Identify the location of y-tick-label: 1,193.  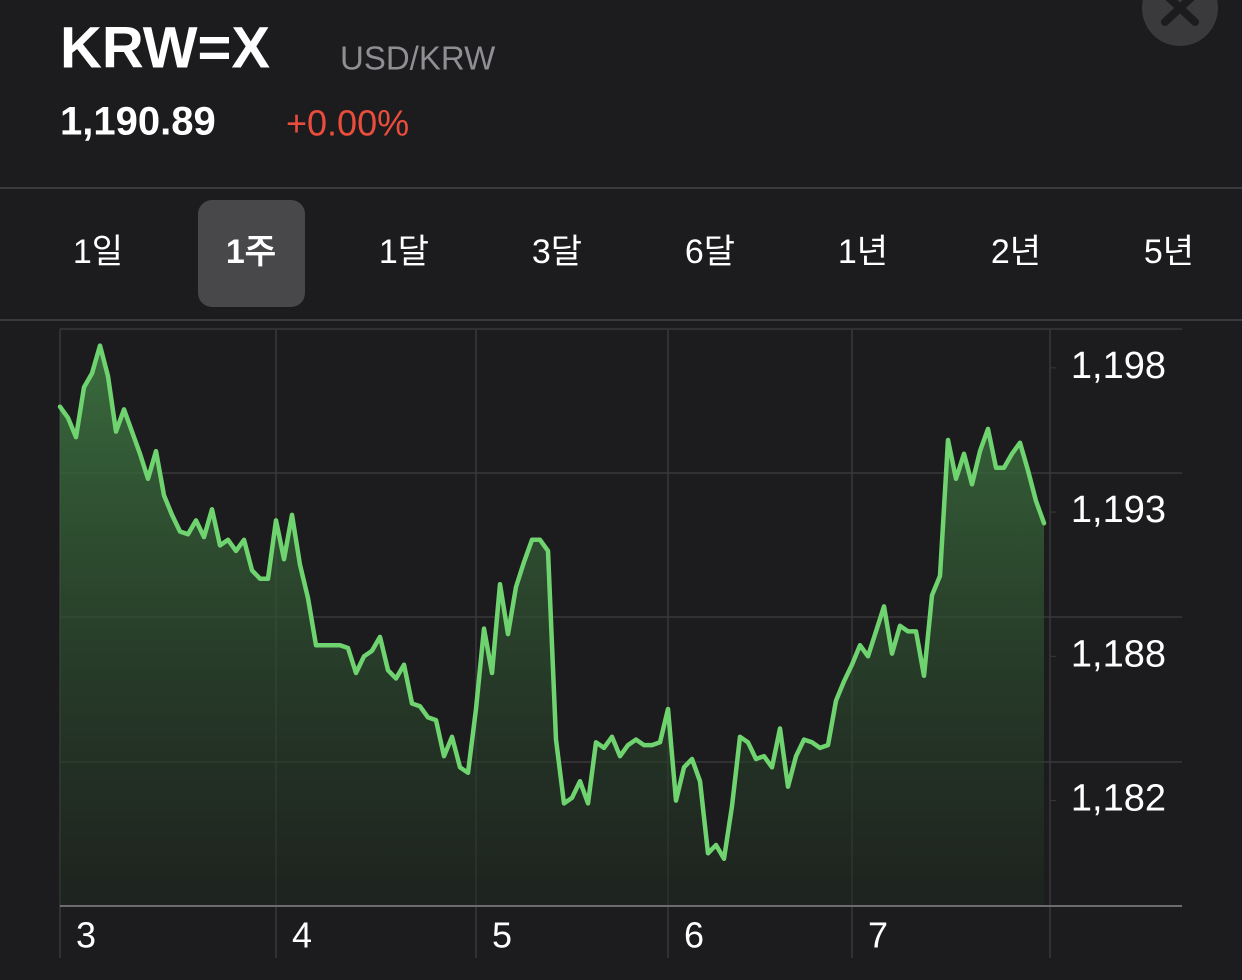
(1118, 510).